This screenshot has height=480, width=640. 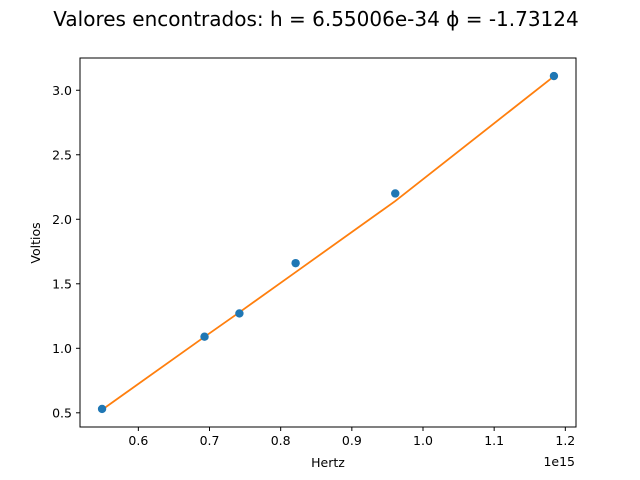 What do you see at coordinates (35, 242) in the screenshot?
I see `y-axis-label: Voltios` at bounding box center [35, 242].